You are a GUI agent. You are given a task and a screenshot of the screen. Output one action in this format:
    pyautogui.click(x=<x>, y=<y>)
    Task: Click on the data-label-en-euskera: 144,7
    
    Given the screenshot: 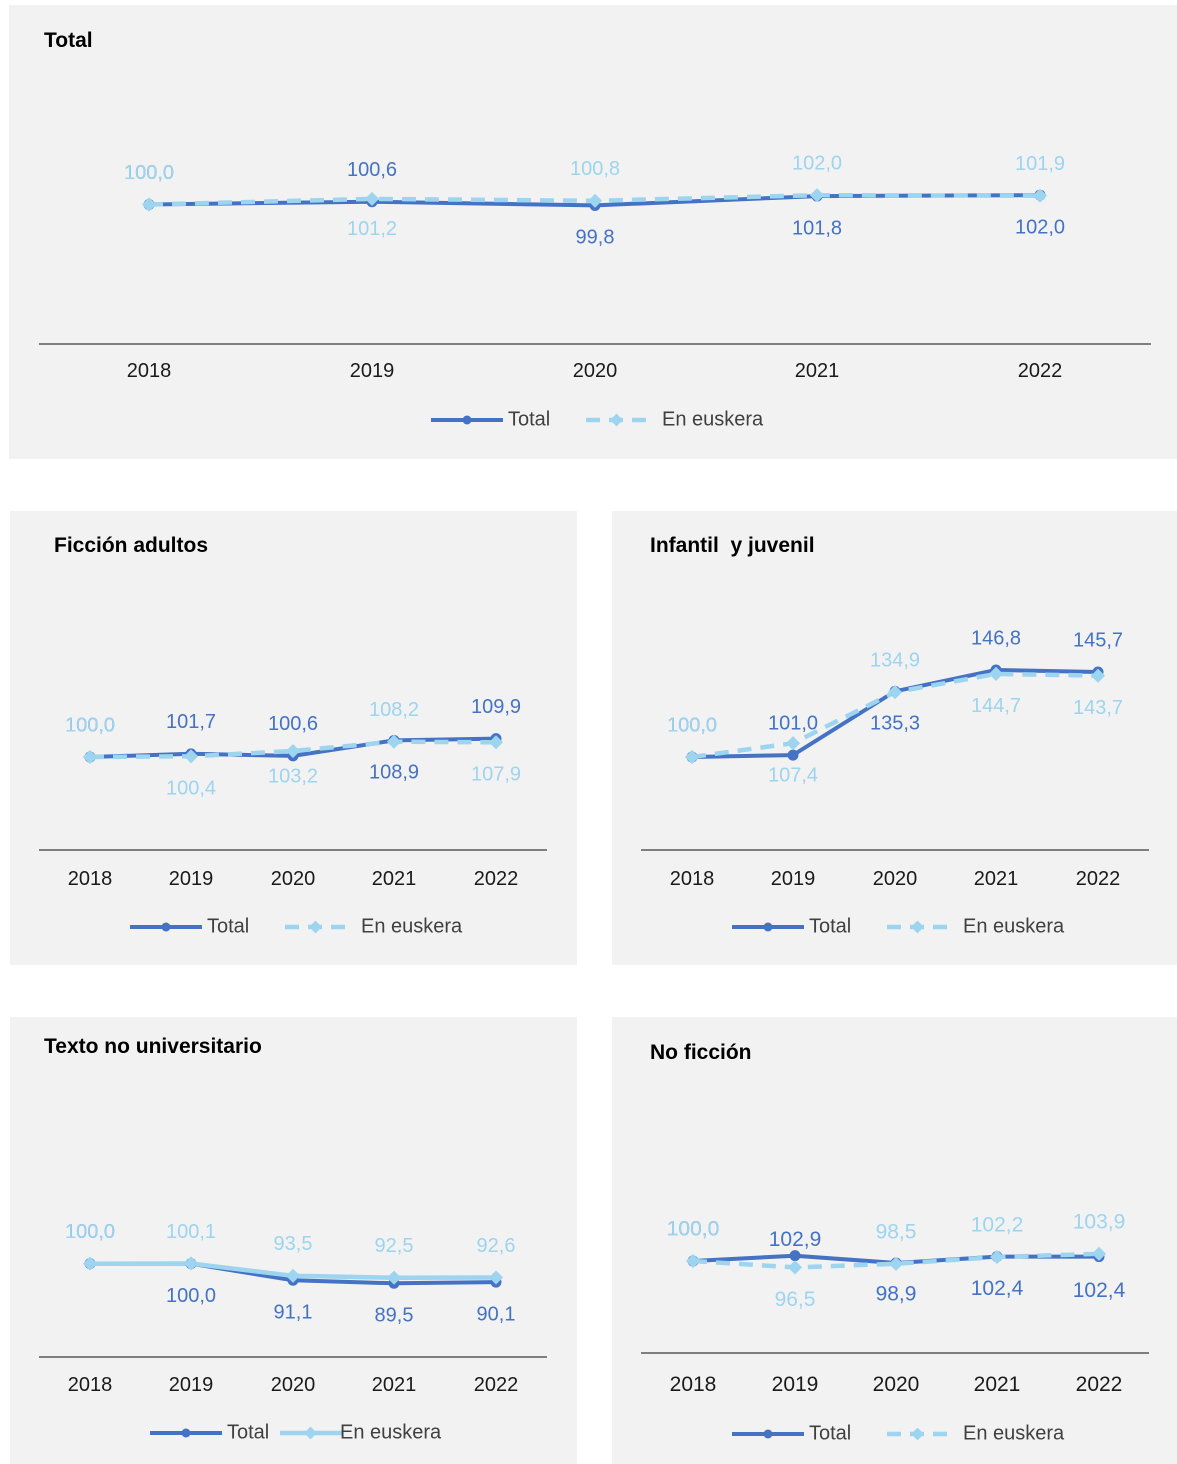 What is the action you would take?
    pyautogui.click(x=996, y=706)
    